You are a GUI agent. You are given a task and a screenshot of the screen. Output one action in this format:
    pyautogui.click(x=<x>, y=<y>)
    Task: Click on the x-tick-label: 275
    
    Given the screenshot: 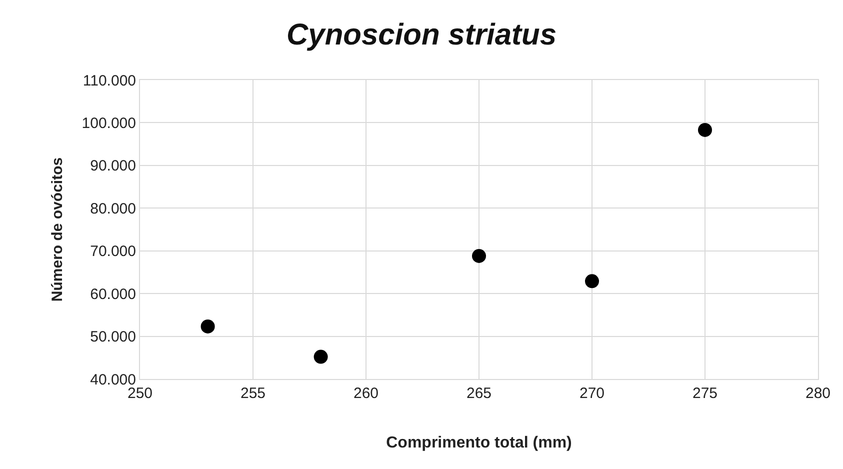 What is the action you would take?
    pyautogui.click(x=705, y=393)
    